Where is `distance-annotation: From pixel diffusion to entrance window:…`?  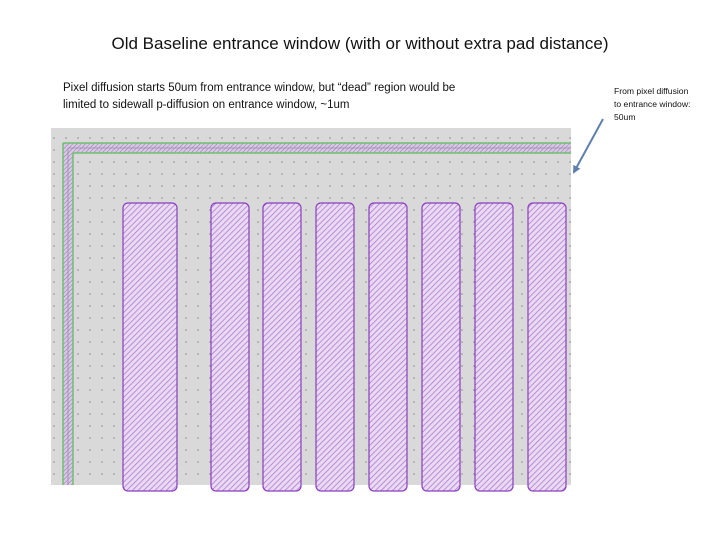
distance-annotation: From pixel diffusion to entrance window:… is located at coordinates (664, 104).